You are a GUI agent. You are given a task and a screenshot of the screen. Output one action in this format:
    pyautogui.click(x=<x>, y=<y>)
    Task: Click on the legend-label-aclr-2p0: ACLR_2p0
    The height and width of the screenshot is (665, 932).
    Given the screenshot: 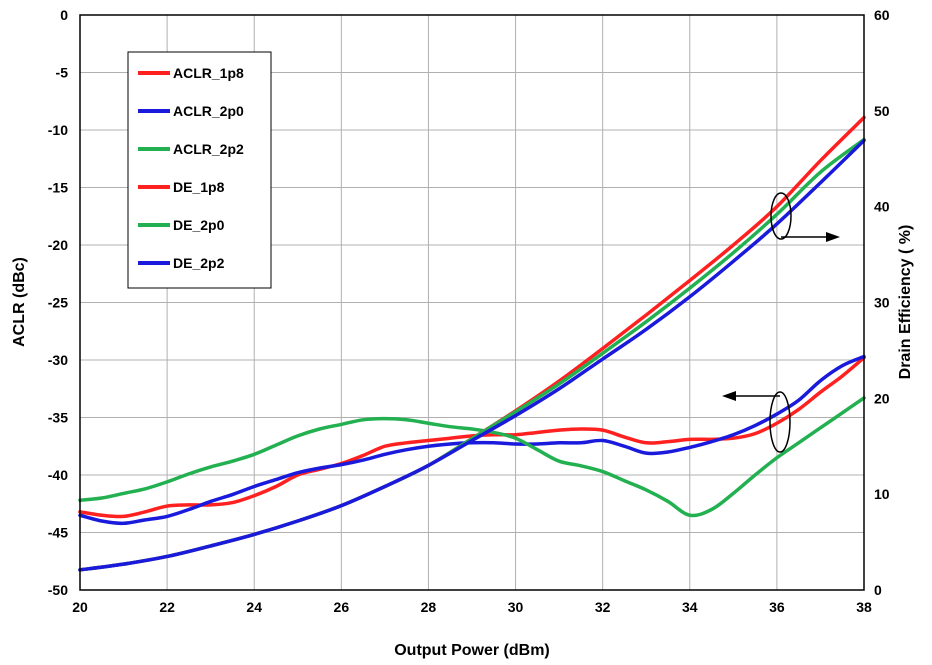 What is the action you would take?
    pyautogui.click(x=208, y=111)
    